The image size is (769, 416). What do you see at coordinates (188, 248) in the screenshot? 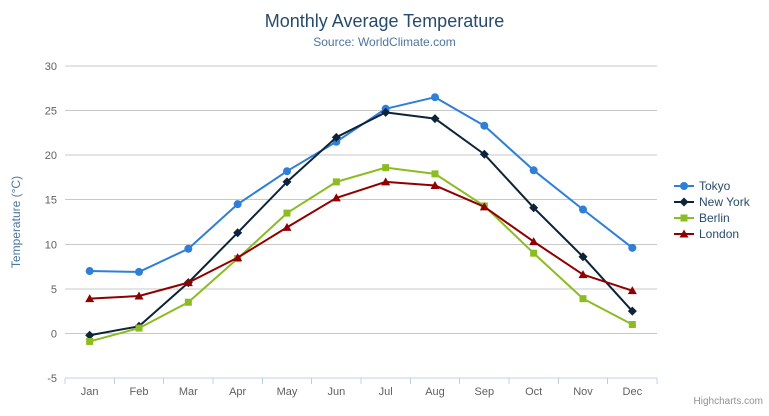
I see `point-tokyo-mar` at bounding box center [188, 248].